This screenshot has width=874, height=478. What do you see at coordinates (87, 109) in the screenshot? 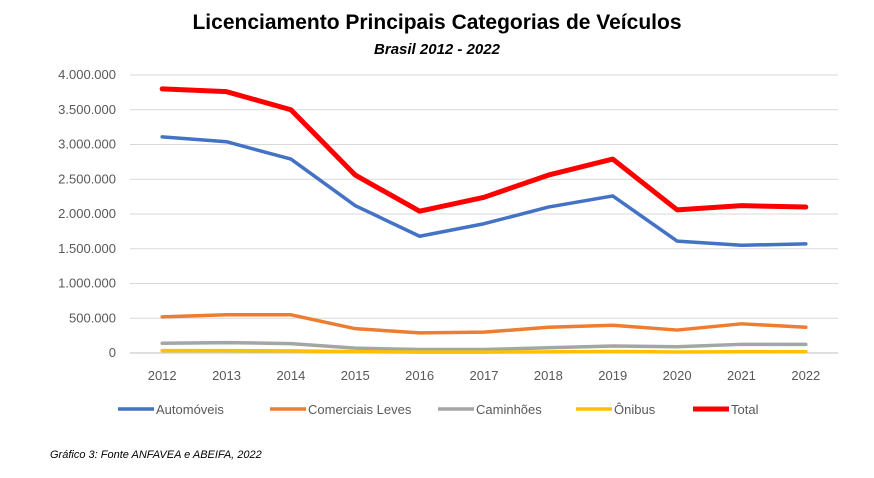
I see `y-tick-label: 3.500.000` at bounding box center [87, 109].